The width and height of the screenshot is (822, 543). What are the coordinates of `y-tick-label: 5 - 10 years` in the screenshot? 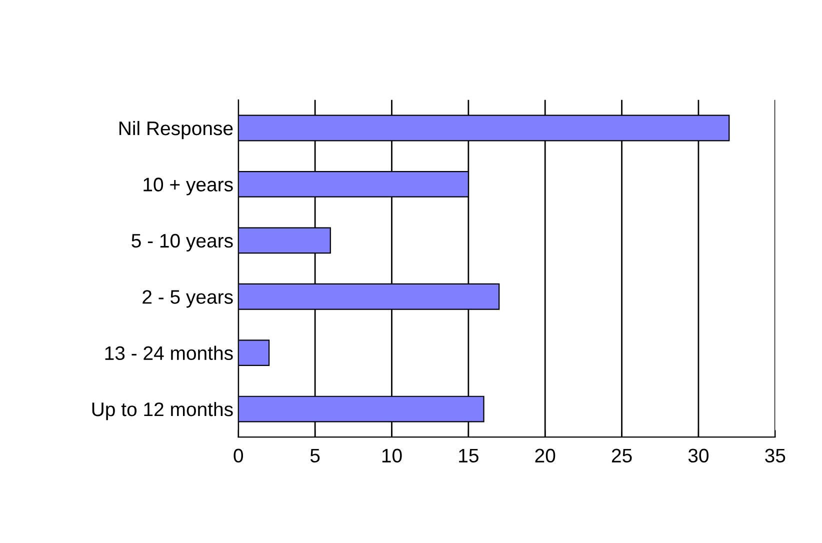 It's located at (182, 243).